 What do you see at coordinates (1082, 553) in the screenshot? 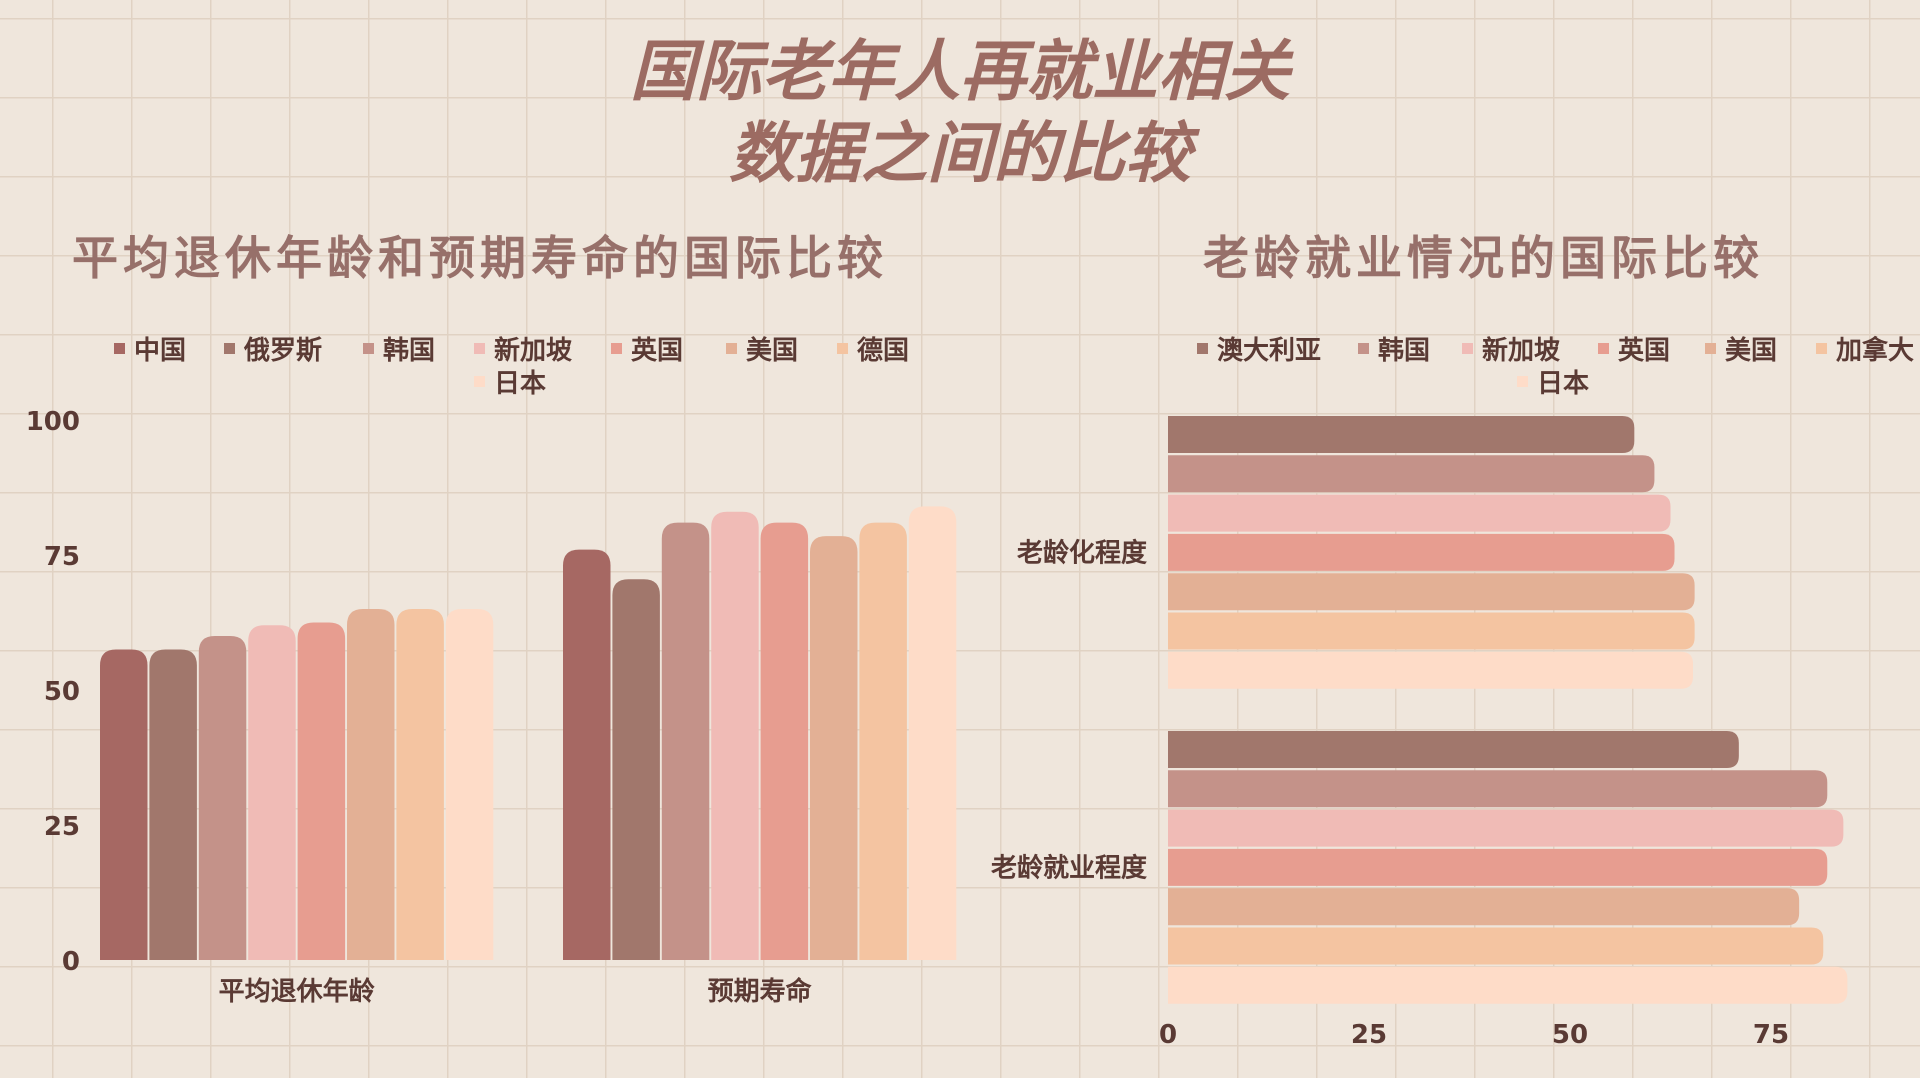
I see `y-category-label: 老龄化程度` at bounding box center [1082, 553].